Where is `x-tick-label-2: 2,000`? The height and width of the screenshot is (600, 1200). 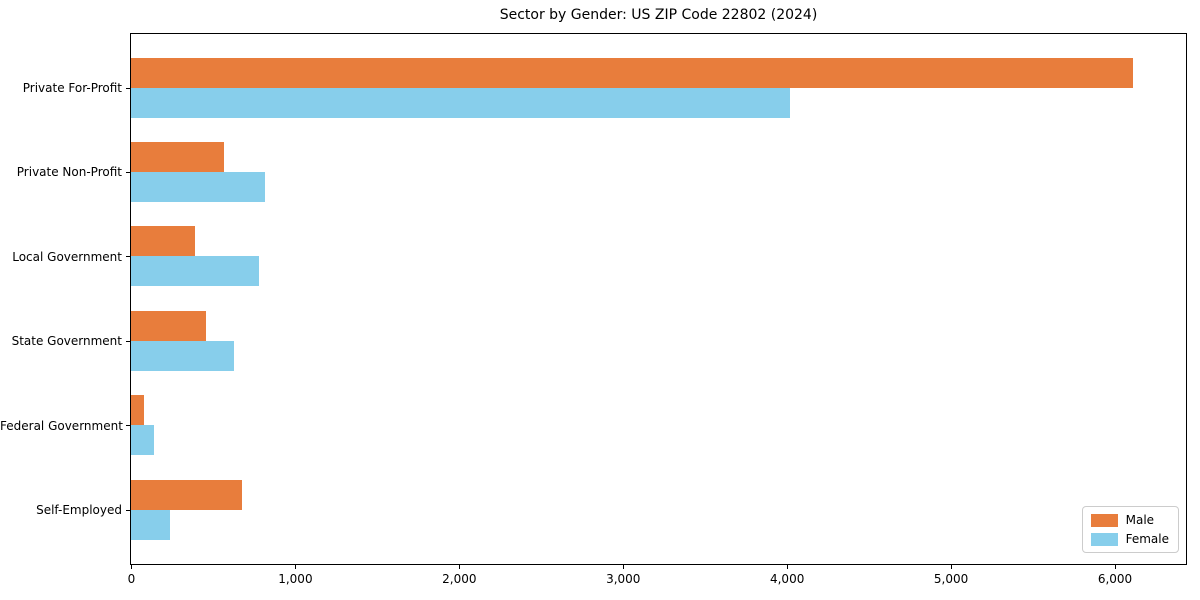
x-tick-label-2: 2,000 is located at coordinates (459, 579).